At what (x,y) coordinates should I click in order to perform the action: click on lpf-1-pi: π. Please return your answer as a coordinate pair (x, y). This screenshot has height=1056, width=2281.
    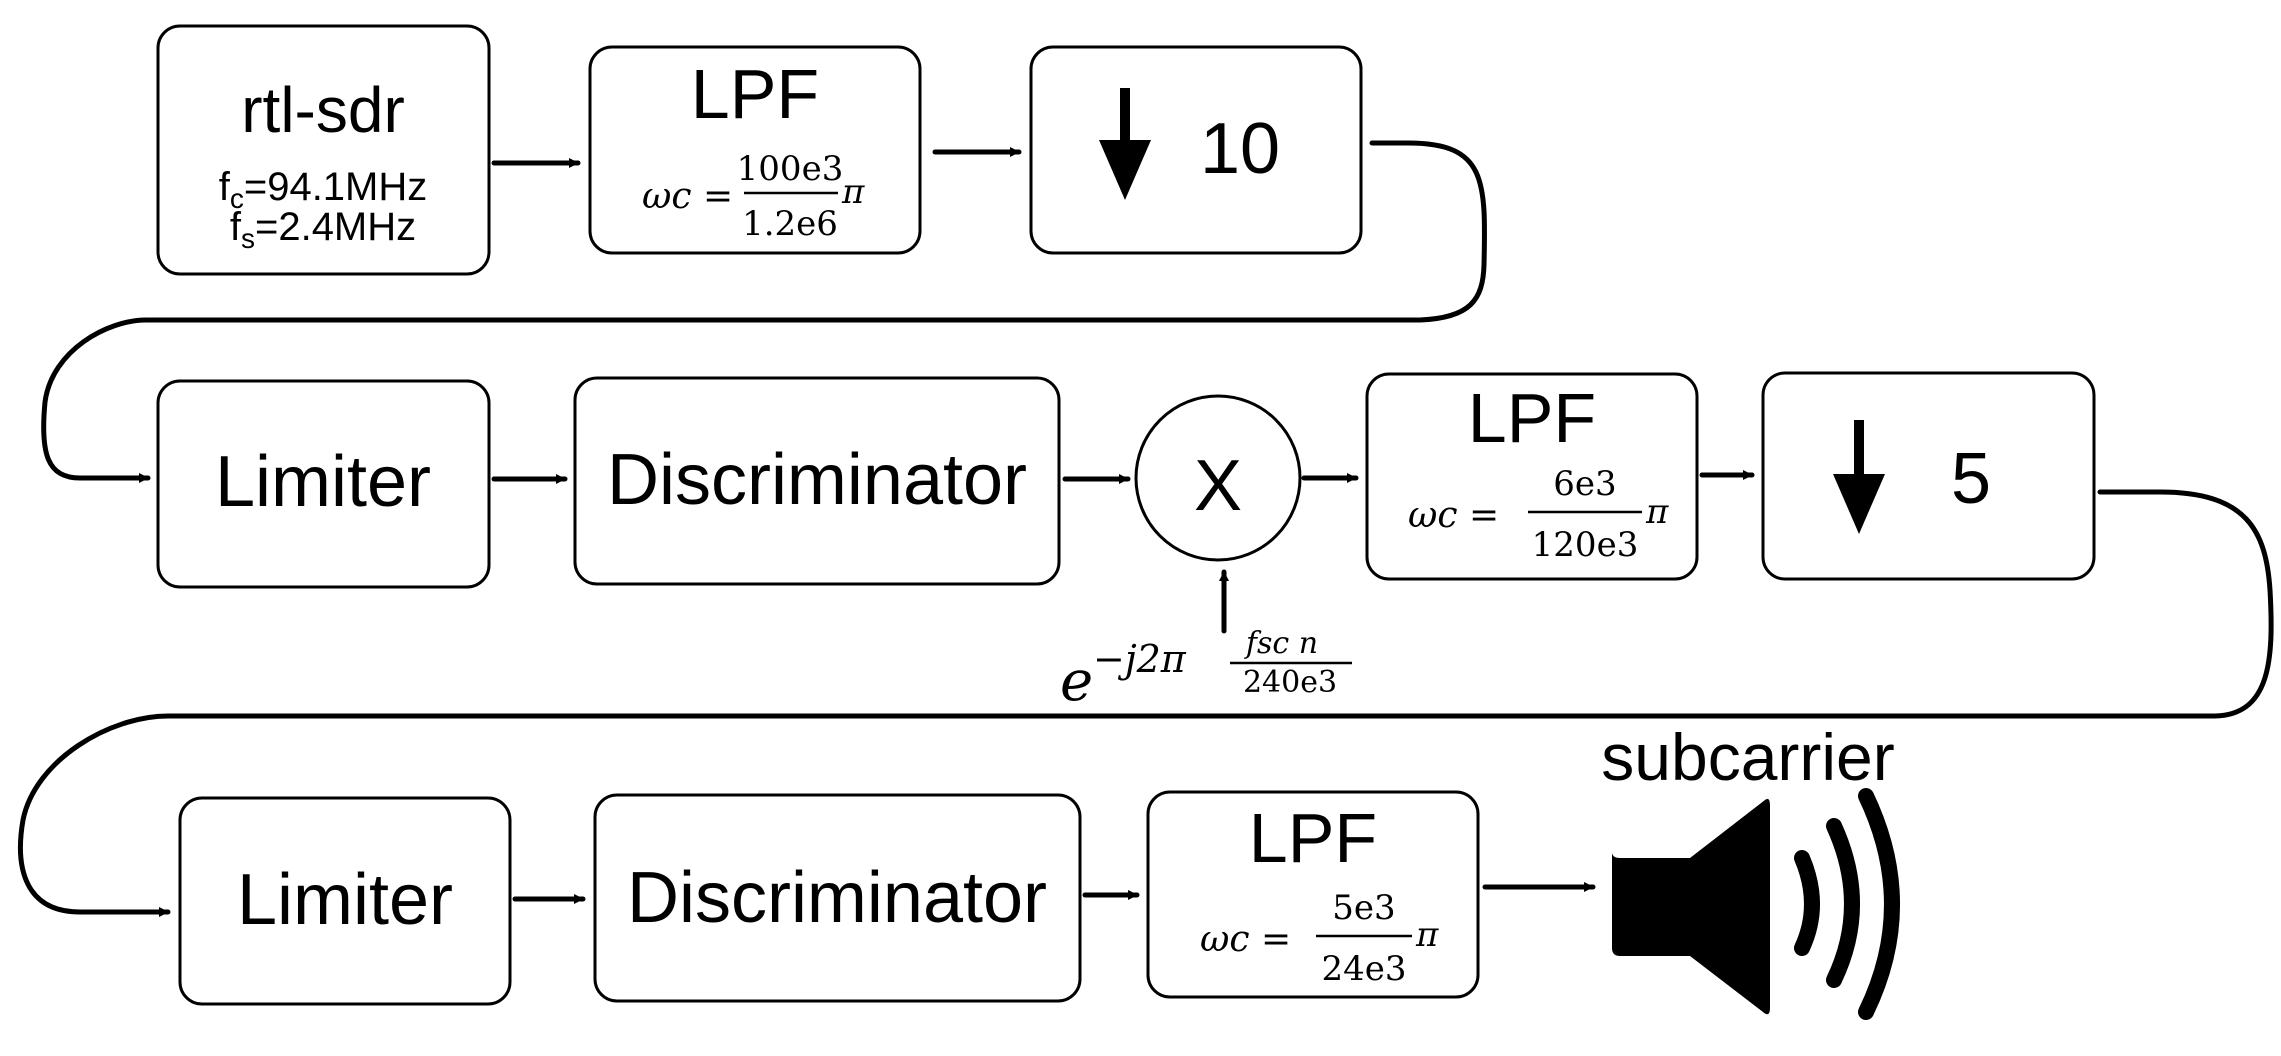
    Looking at the image, I should click on (853, 192).